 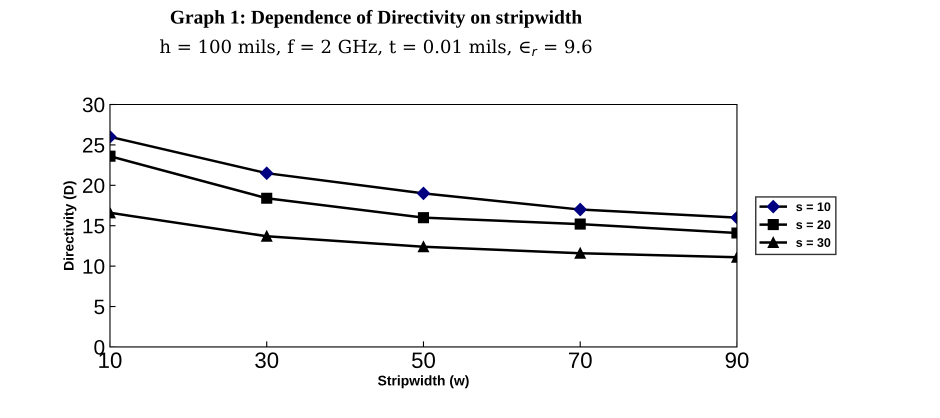 What do you see at coordinates (94, 226) in the screenshot?
I see `y-tick-label: 15` at bounding box center [94, 226].